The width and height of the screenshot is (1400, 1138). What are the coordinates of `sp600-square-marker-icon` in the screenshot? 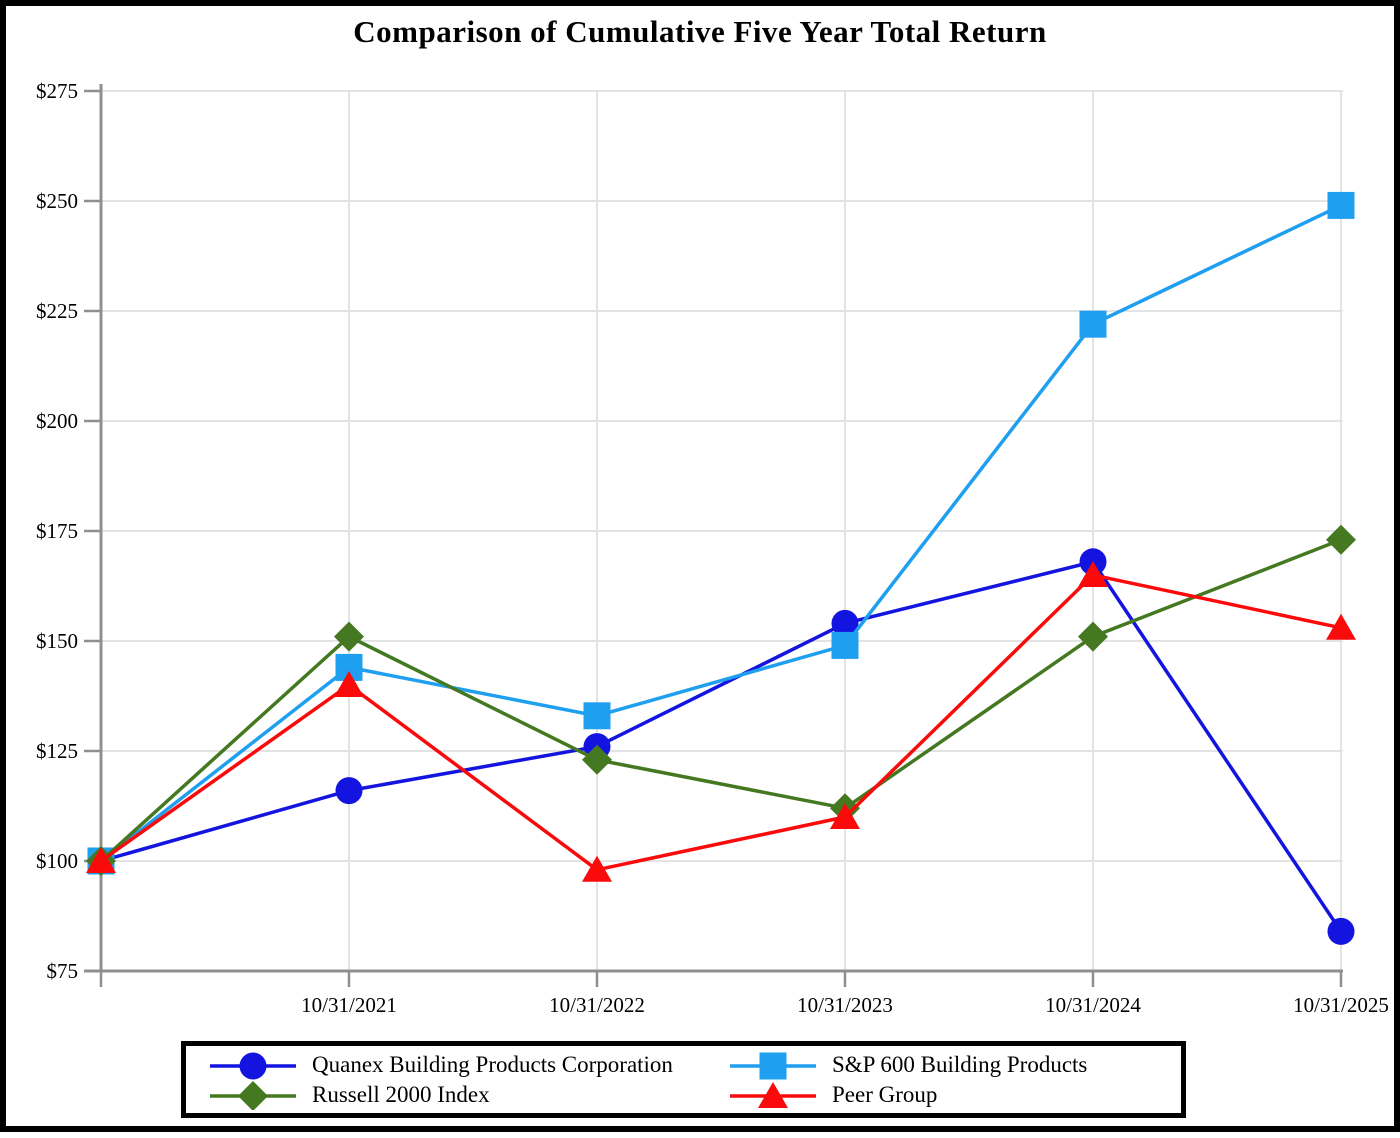 It's located at (773, 1065).